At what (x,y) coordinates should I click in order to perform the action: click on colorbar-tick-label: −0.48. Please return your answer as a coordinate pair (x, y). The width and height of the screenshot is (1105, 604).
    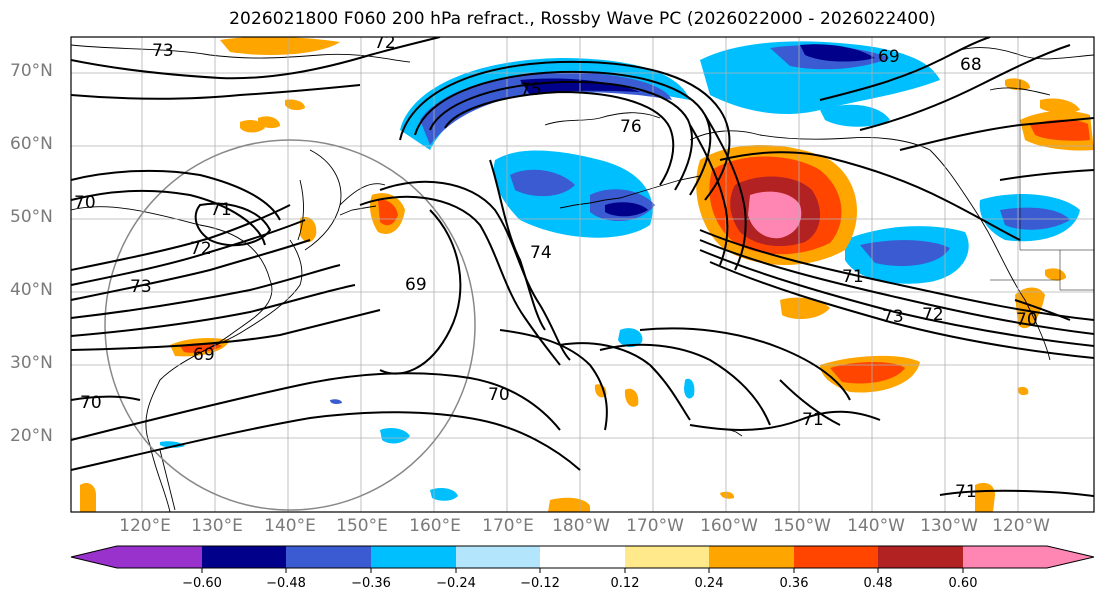
    Looking at the image, I should click on (286, 583).